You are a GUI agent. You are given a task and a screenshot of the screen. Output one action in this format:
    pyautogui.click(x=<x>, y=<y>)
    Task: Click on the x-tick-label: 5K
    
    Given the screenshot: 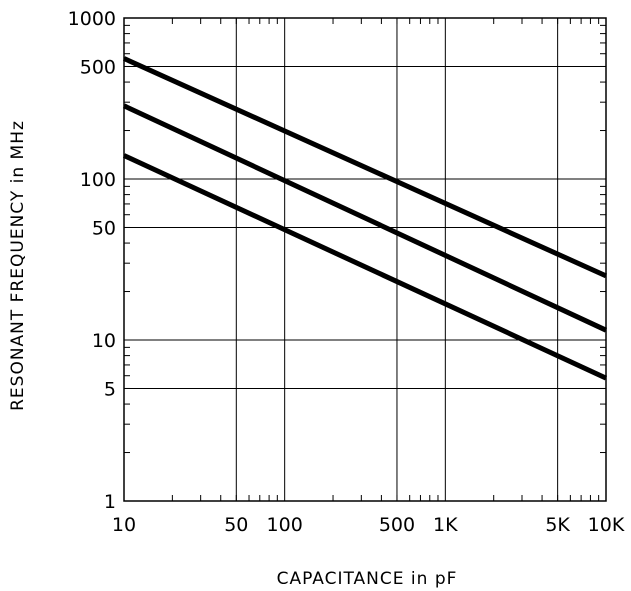 What is the action you would take?
    pyautogui.click(x=557, y=525)
    